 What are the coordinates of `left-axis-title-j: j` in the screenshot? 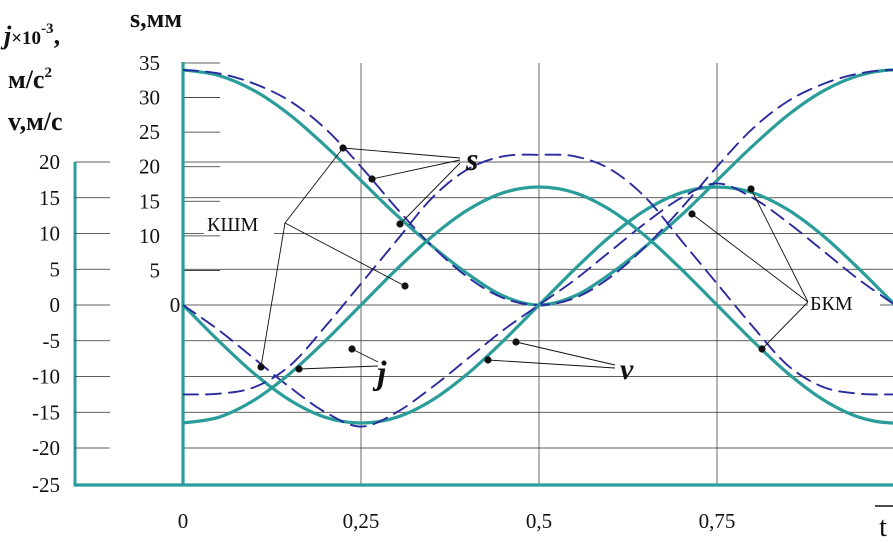 It's located at (6, 35).